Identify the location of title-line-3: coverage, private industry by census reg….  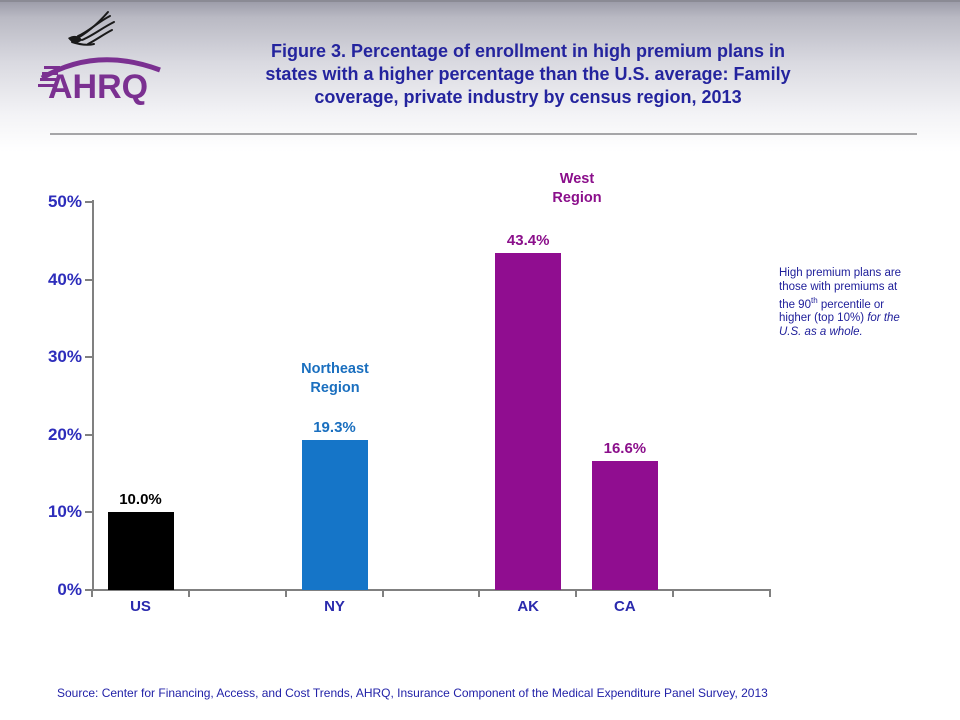
(528, 97).